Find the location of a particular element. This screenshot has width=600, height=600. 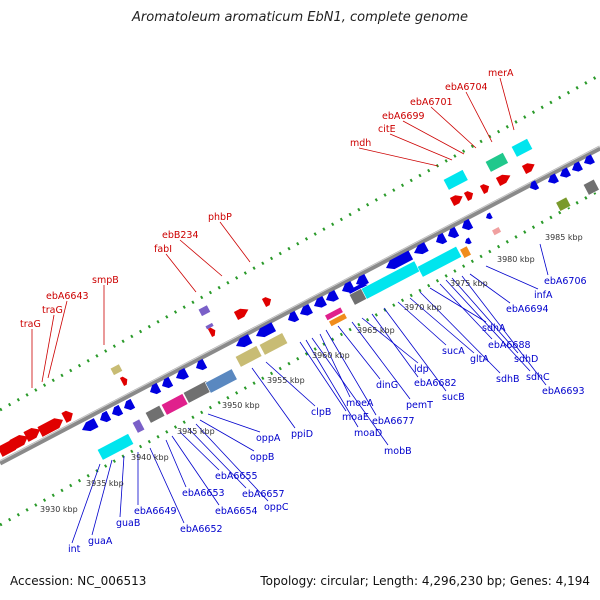

reverse-gene-label: gltA is located at coordinates (479, 359).